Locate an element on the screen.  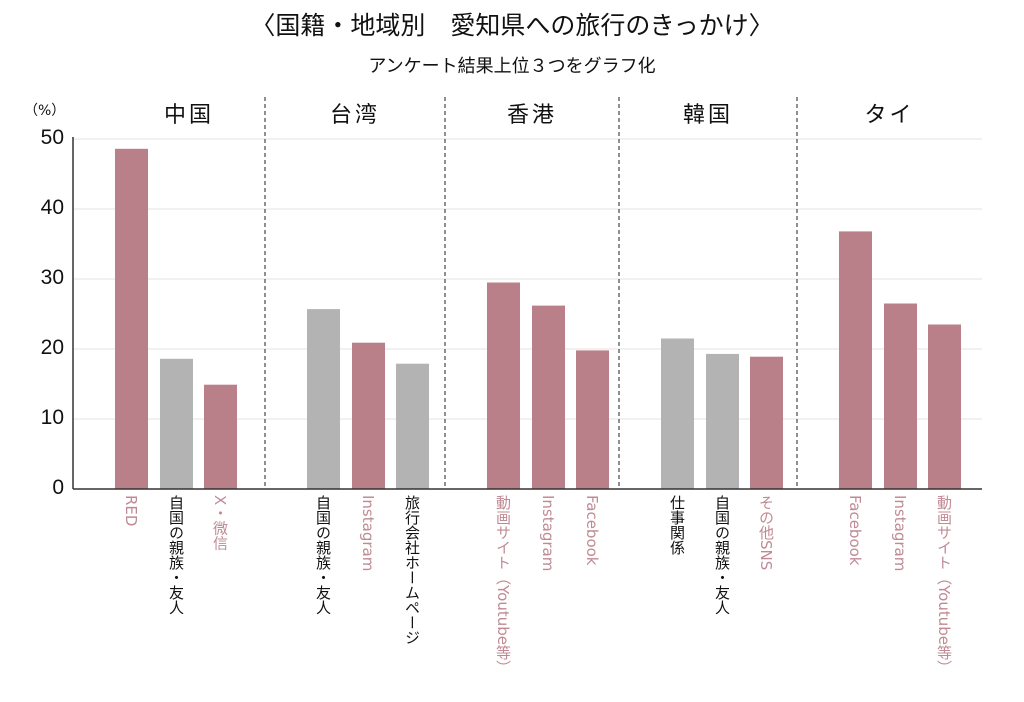
group-label: 韓国 is located at coordinates (707, 115).